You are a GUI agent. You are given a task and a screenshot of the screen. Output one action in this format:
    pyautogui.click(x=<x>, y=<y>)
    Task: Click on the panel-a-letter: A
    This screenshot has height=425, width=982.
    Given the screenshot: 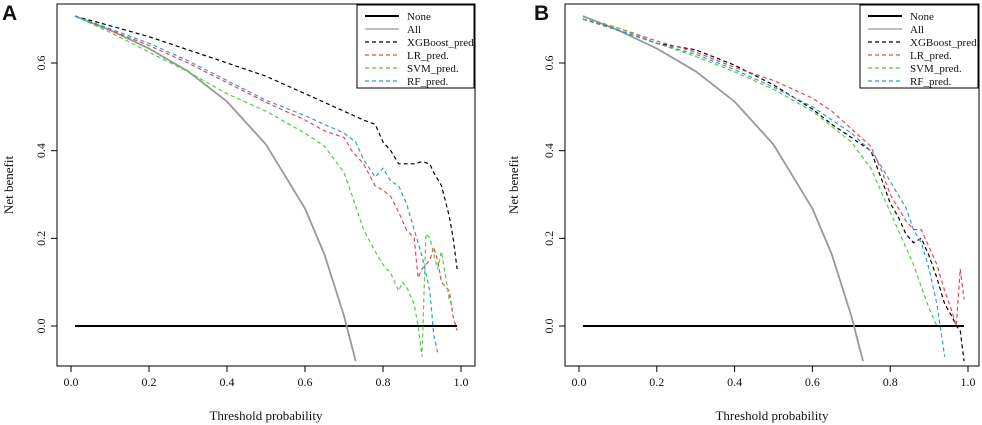 What is the action you would take?
    pyautogui.click(x=9, y=13)
    